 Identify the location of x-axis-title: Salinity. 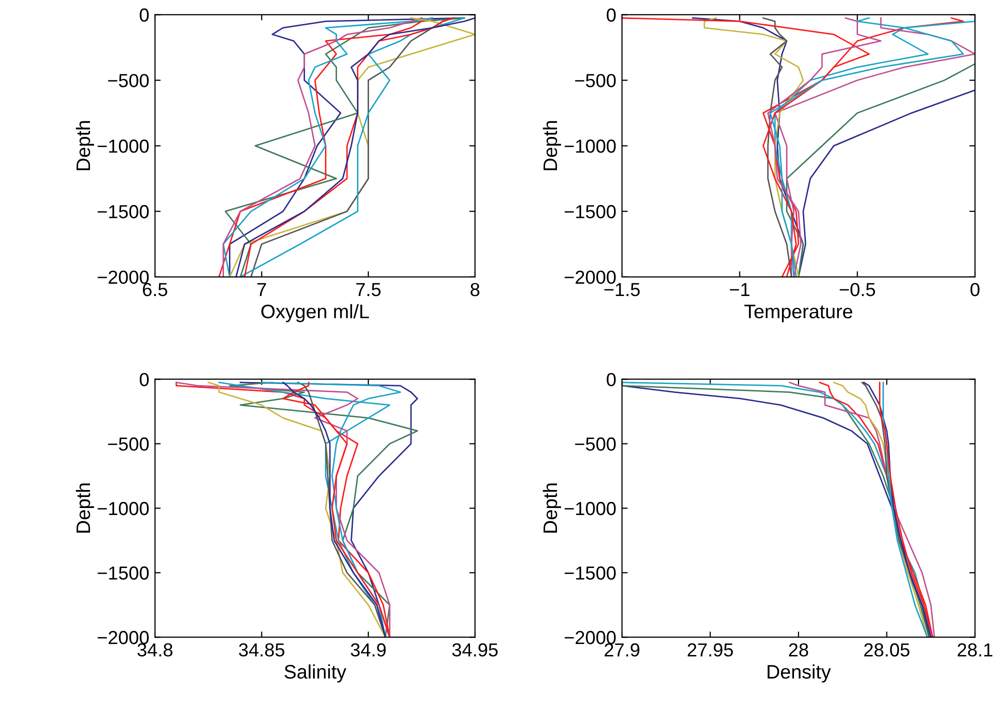
(315, 673).